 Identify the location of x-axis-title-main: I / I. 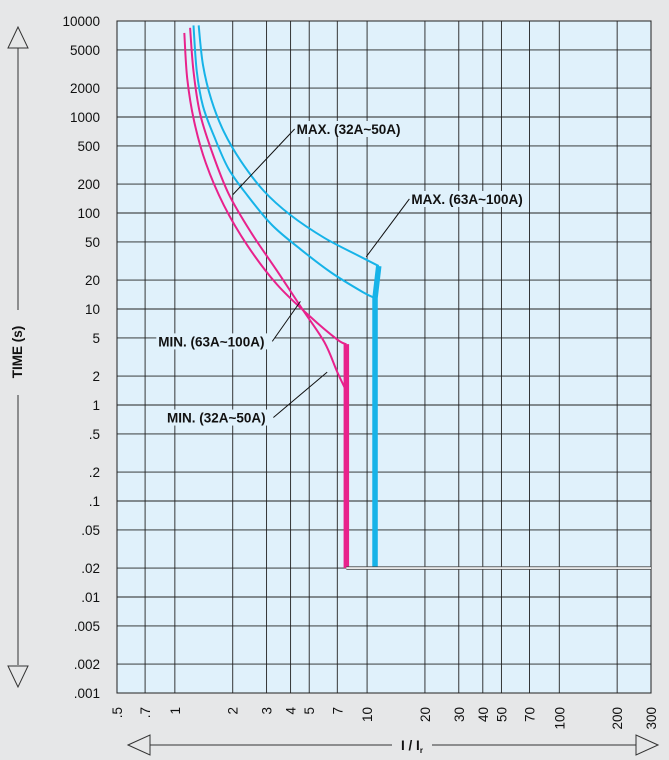
(410, 745).